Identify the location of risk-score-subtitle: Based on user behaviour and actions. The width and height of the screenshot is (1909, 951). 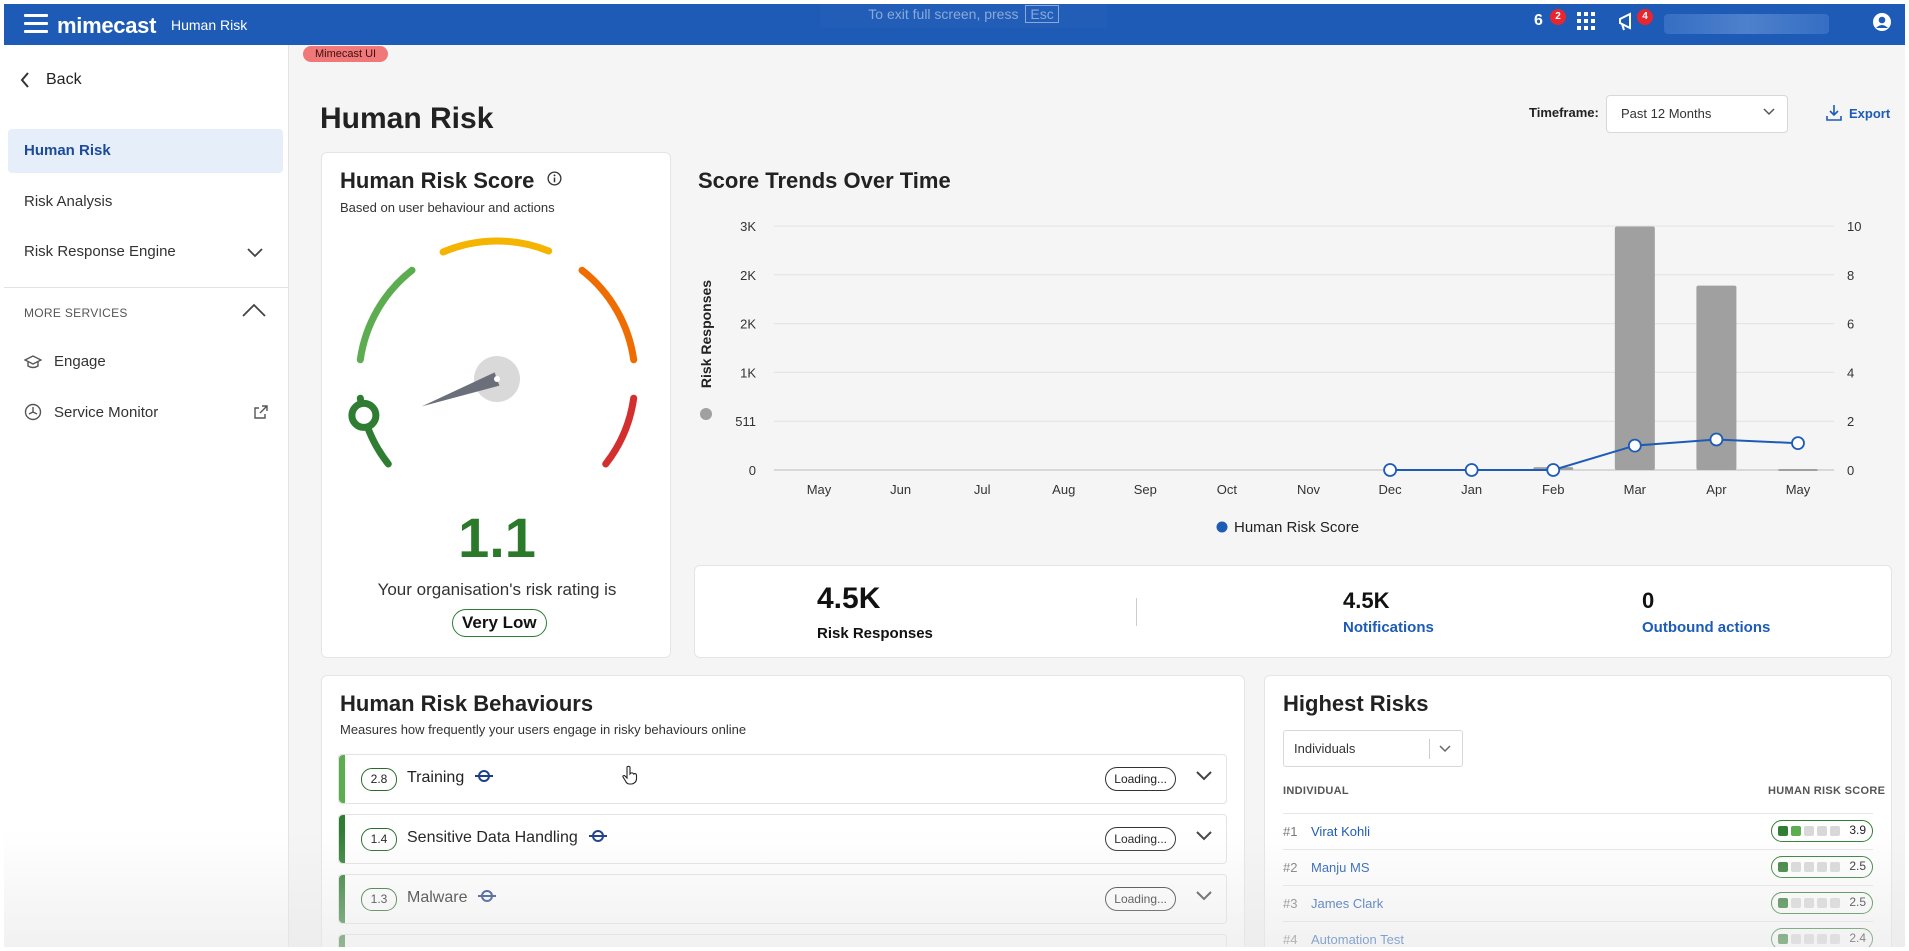
(447, 207).